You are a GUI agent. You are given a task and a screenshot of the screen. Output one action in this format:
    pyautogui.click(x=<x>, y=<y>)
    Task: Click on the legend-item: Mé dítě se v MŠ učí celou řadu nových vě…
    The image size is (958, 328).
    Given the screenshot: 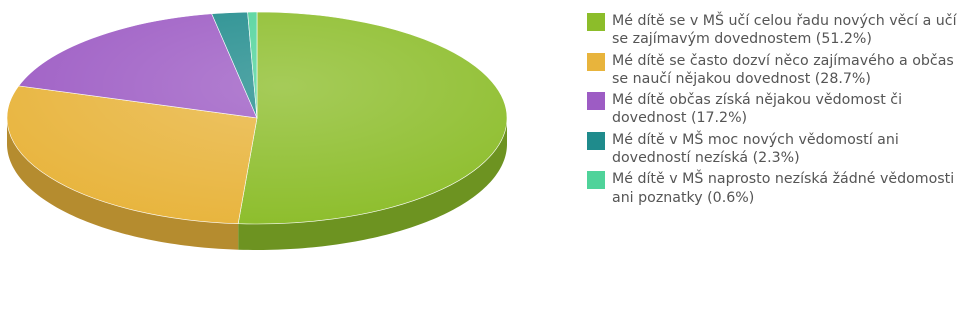 What is the action you would take?
    pyautogui.click(x=772, y=30)
    